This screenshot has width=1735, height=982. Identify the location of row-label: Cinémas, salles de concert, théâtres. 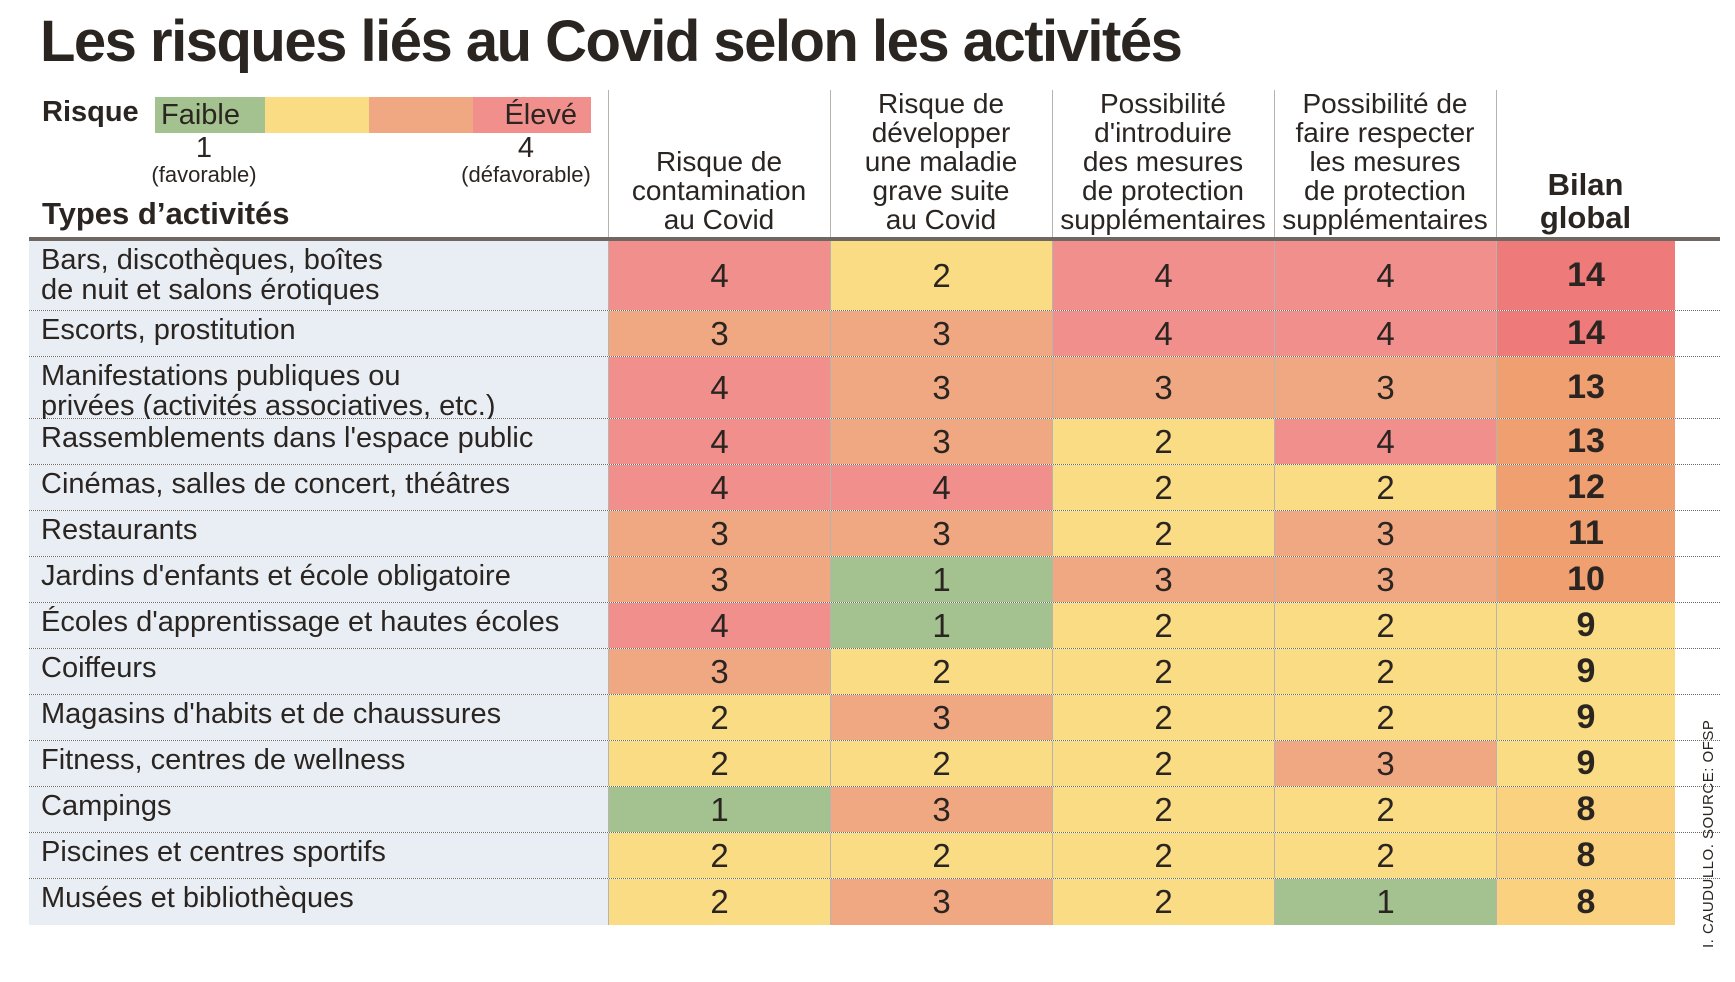
(318, 487).